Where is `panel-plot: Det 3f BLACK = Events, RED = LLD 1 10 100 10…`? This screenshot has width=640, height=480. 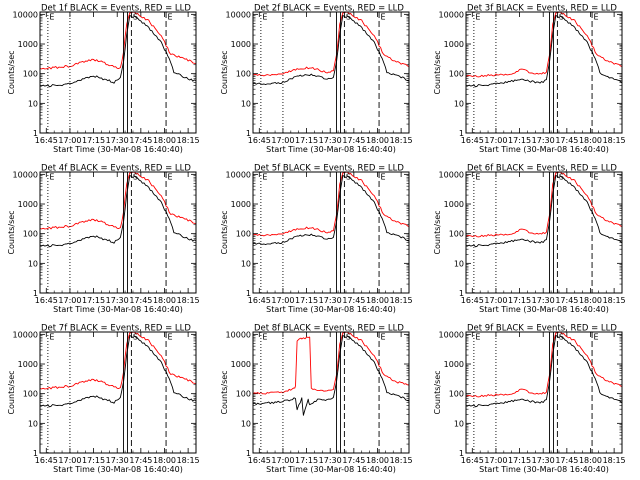
panel-plot: Det 3f BLACK = Events, RED = LLD 1 10 100 10… is located at coordinates (529, 79).